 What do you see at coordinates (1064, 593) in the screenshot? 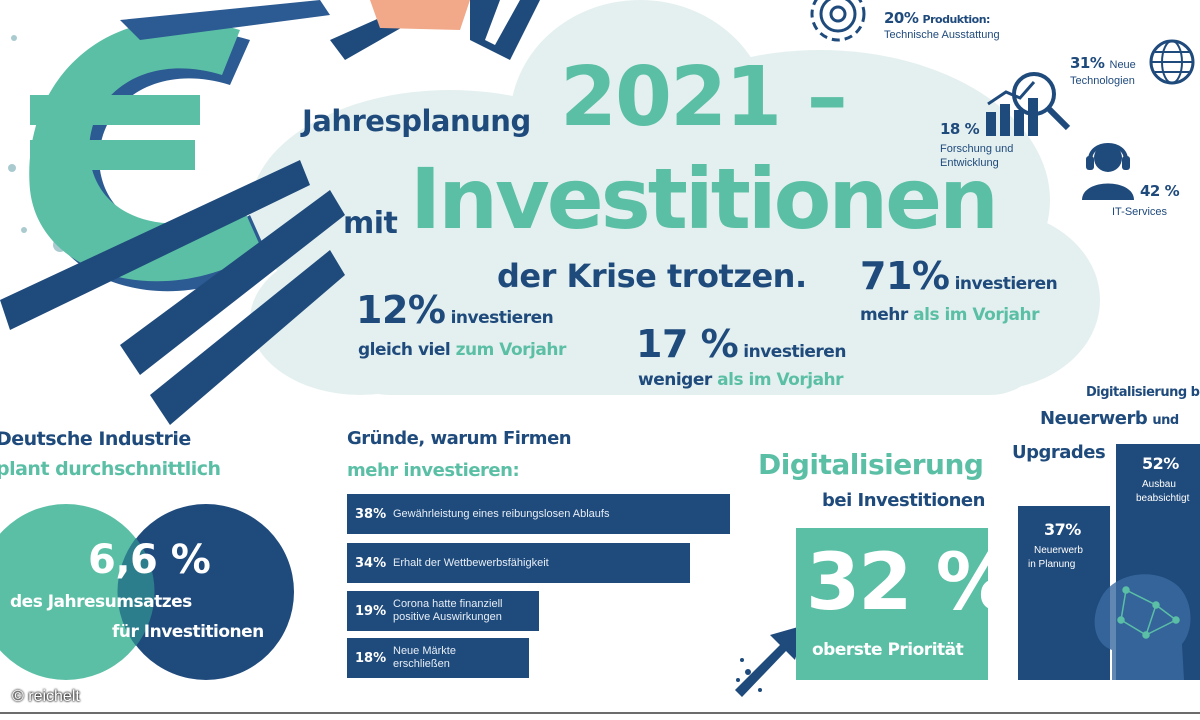
I see `upgrade-neuerwerb-box` at bounding box center [1064, 593].